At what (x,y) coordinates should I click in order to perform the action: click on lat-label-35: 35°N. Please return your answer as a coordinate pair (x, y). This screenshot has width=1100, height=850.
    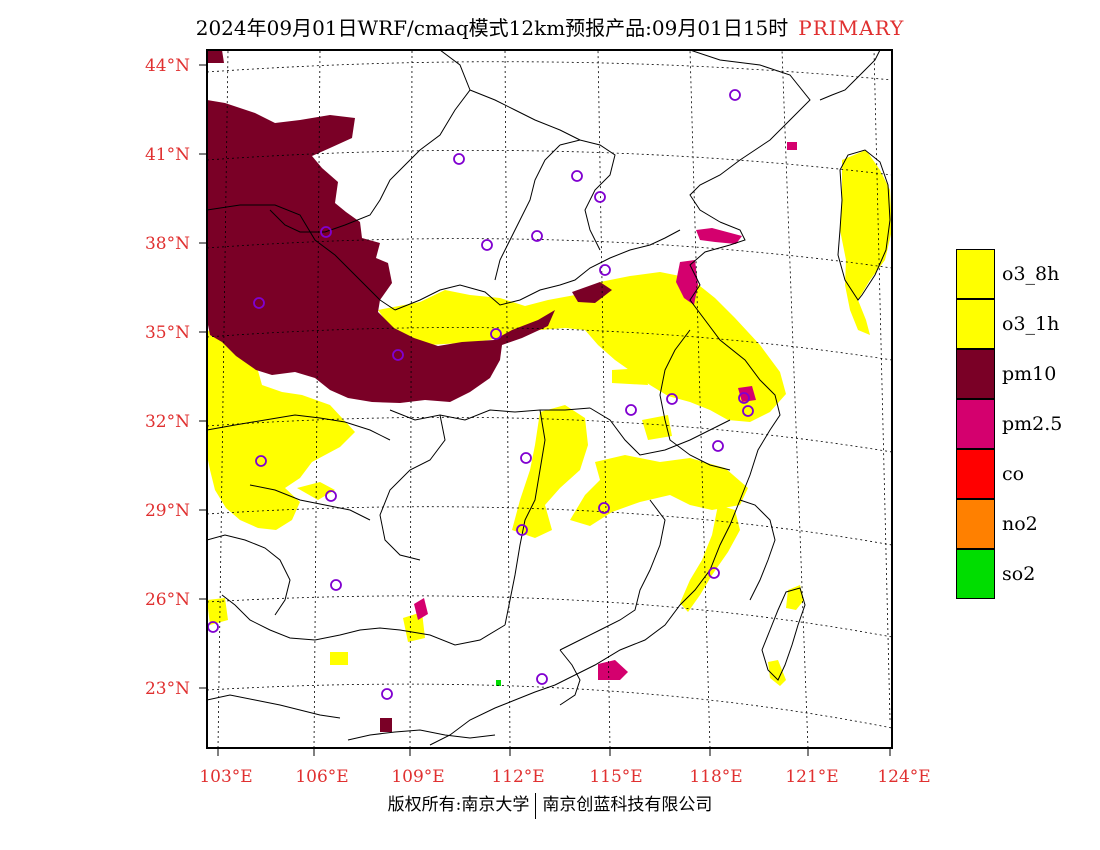
    Looking at the image, I should click on (167, 333).